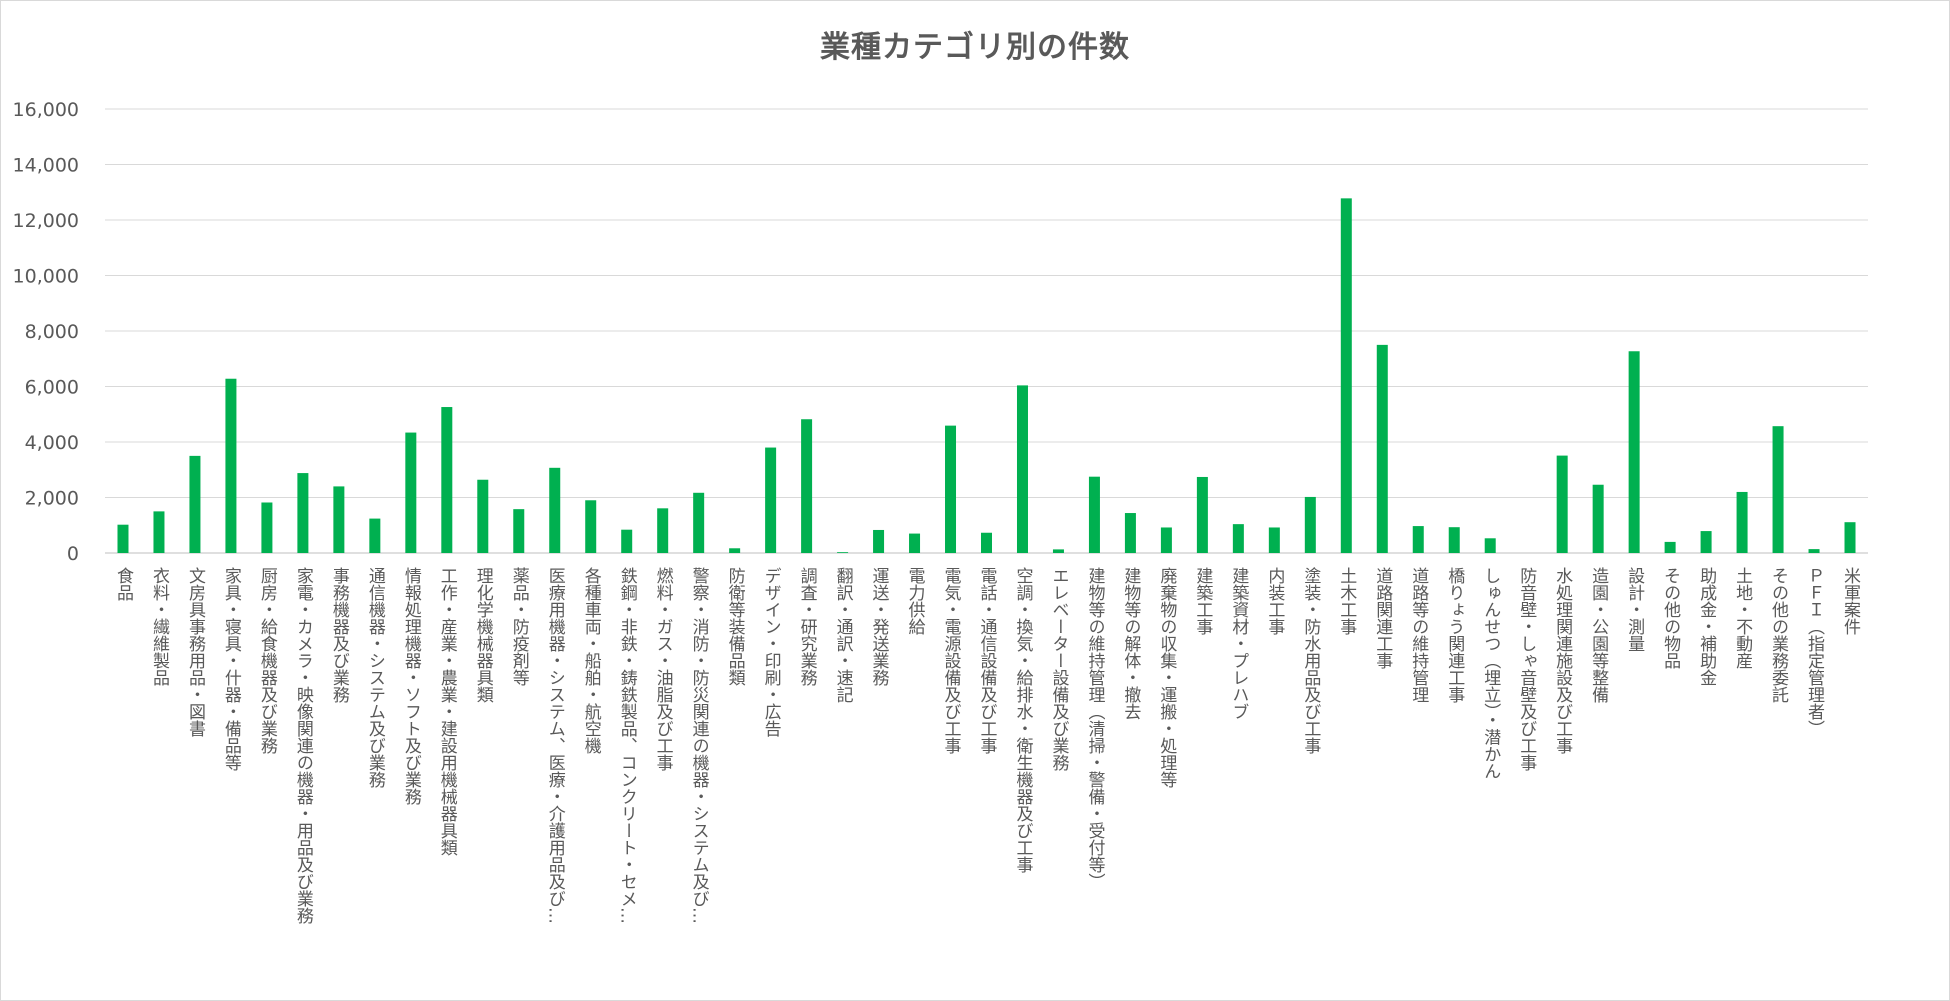  Describe the element at coordinates (1706, 626) in the screenshot. I see `x-category-label: 助成金・補助金` at that location.